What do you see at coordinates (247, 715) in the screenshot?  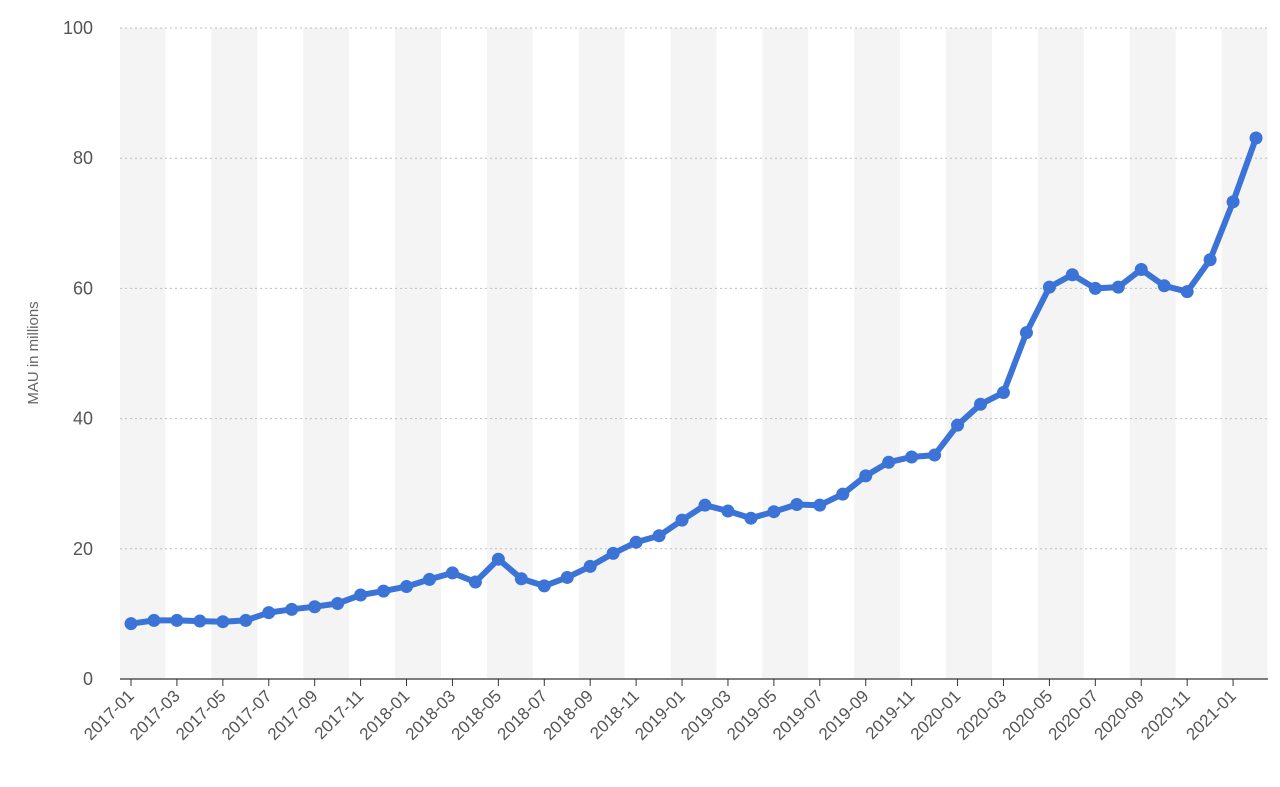 I see `x-tick-label: 2017-07` at bounding box center [247, 715].